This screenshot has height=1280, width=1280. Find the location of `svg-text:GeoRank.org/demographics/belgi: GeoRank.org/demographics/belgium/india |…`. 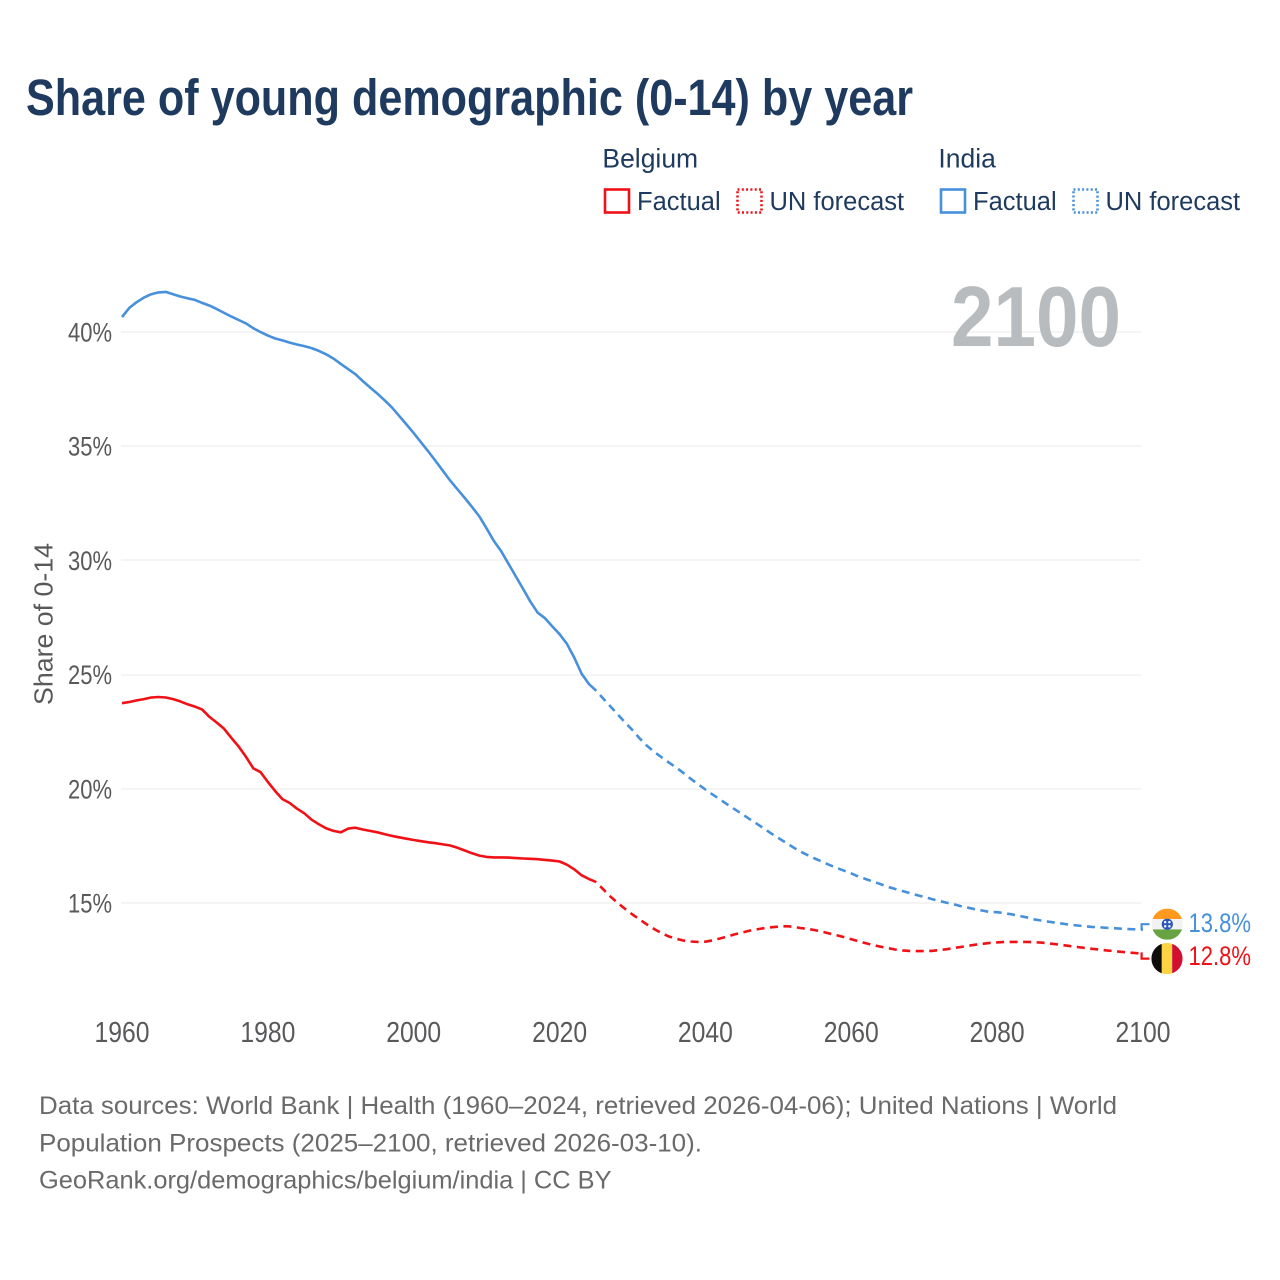

svg-text:GeoRank.org/demographics/belgi: GeoRank.org/demographics/belgium/india |… is located at coordinates (325, 1181).